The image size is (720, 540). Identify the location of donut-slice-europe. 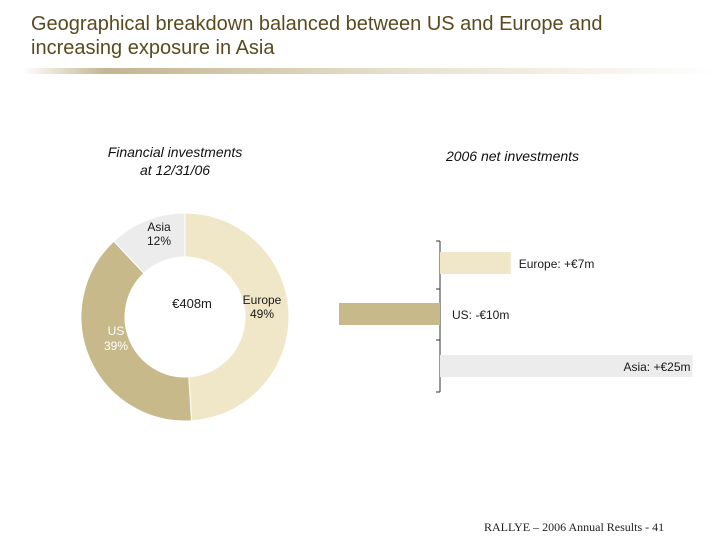
(237, 317).